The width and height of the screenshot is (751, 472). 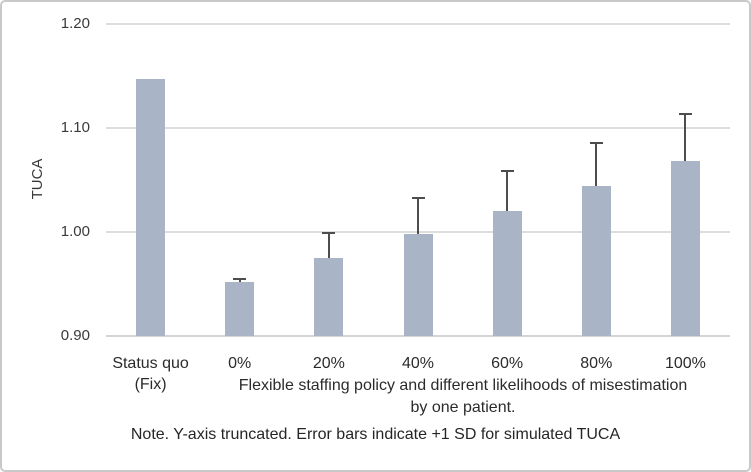 I want to click on x-category-label-0%: 0%, so click(x=240, y=363).